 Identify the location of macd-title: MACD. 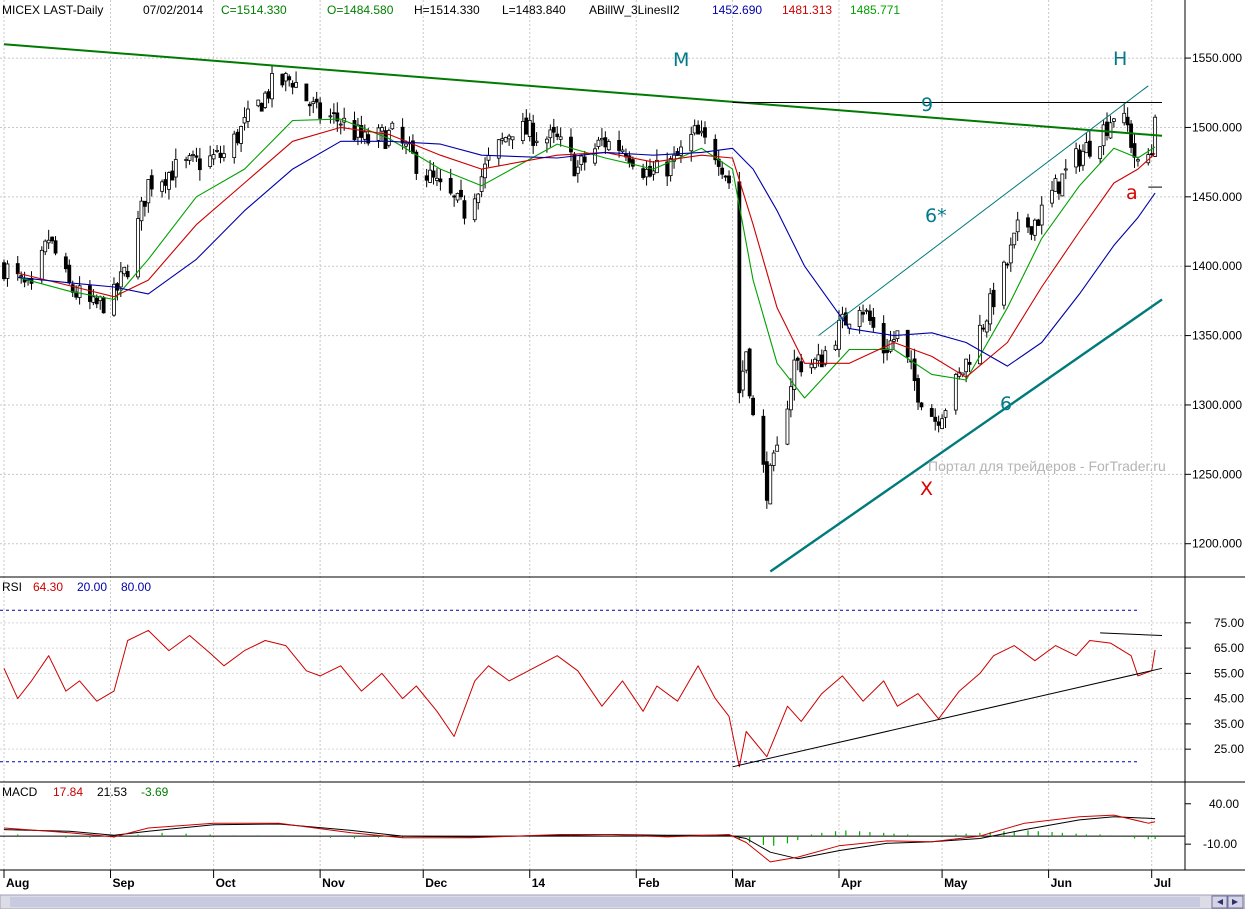
(20, 792).